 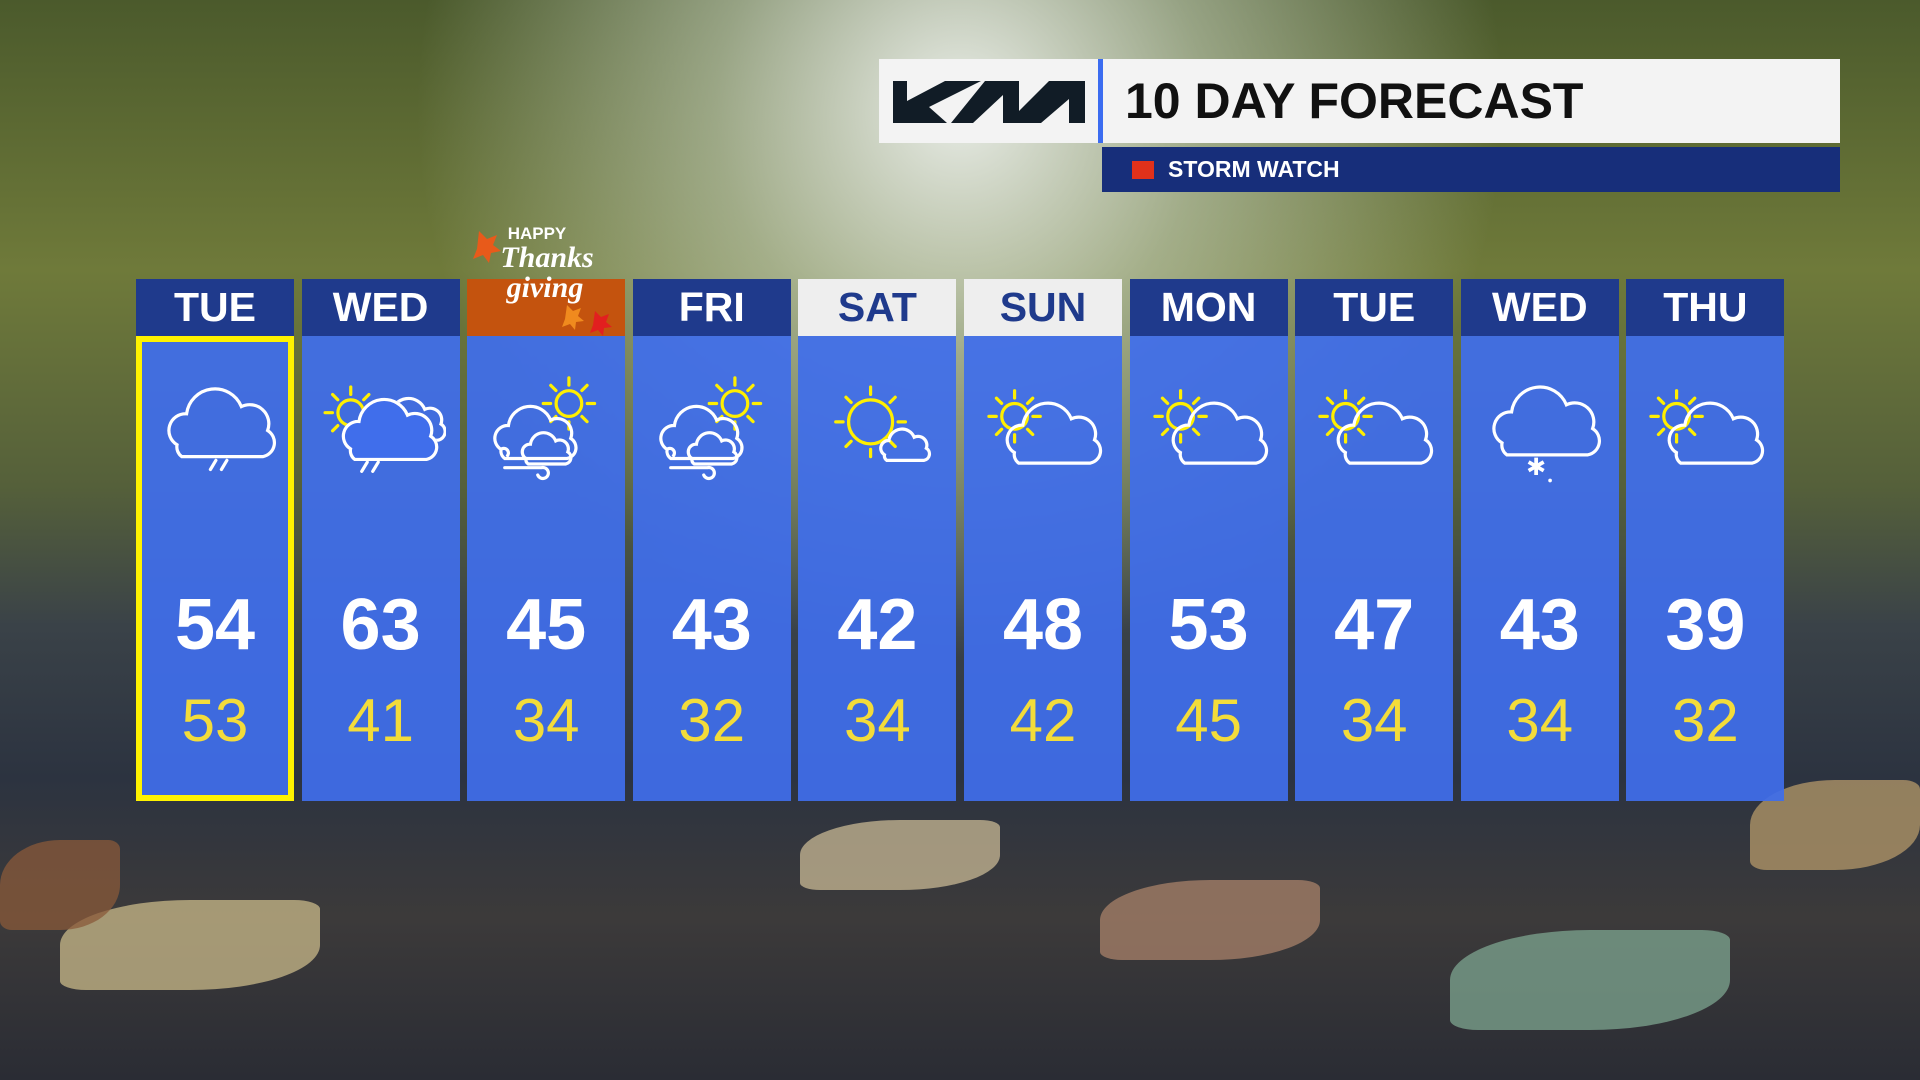 I want to click on forecast-day-card: MON 53 45, so click(x=1208, y=540).